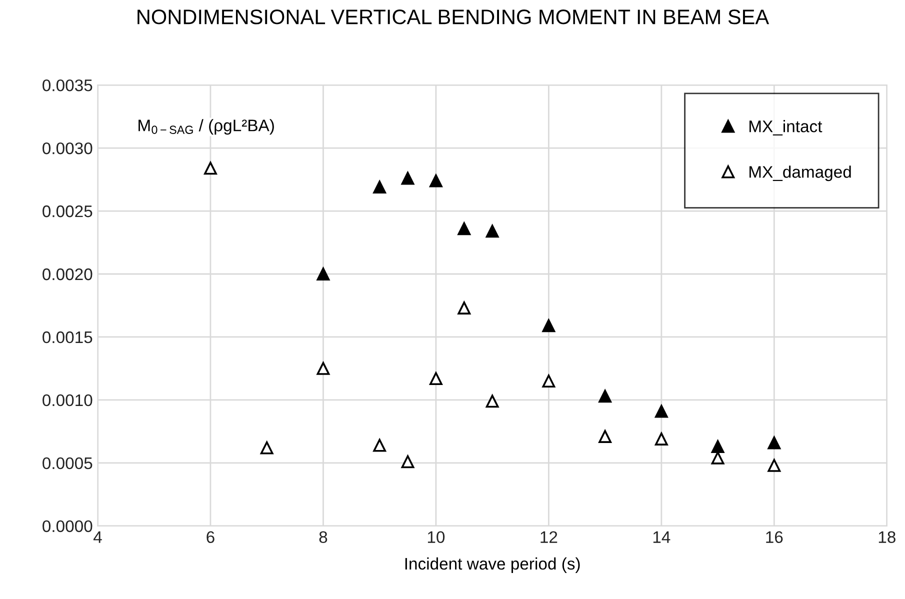 The image size is (905, 599). Describe the element at coordinates (67, 463) in the screenshot. I see `y-tick-label: 0.0005` at that location.